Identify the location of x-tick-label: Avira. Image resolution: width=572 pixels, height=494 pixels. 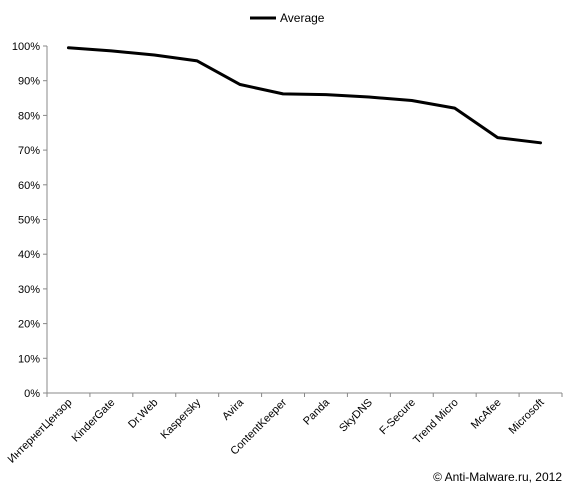
(233, 409).